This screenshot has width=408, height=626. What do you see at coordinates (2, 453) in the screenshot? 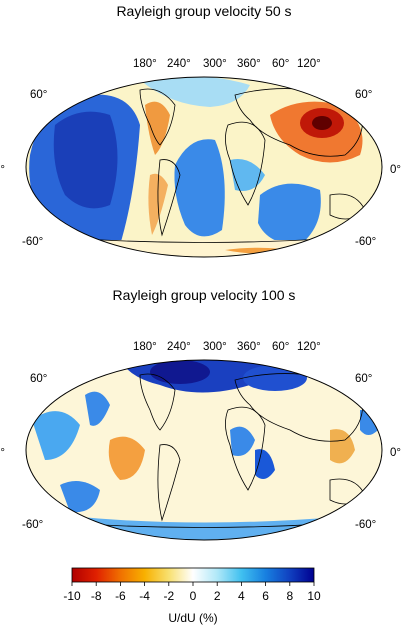
I see `map2-lat-label-left: 0°` at bounding box center [2, 453].